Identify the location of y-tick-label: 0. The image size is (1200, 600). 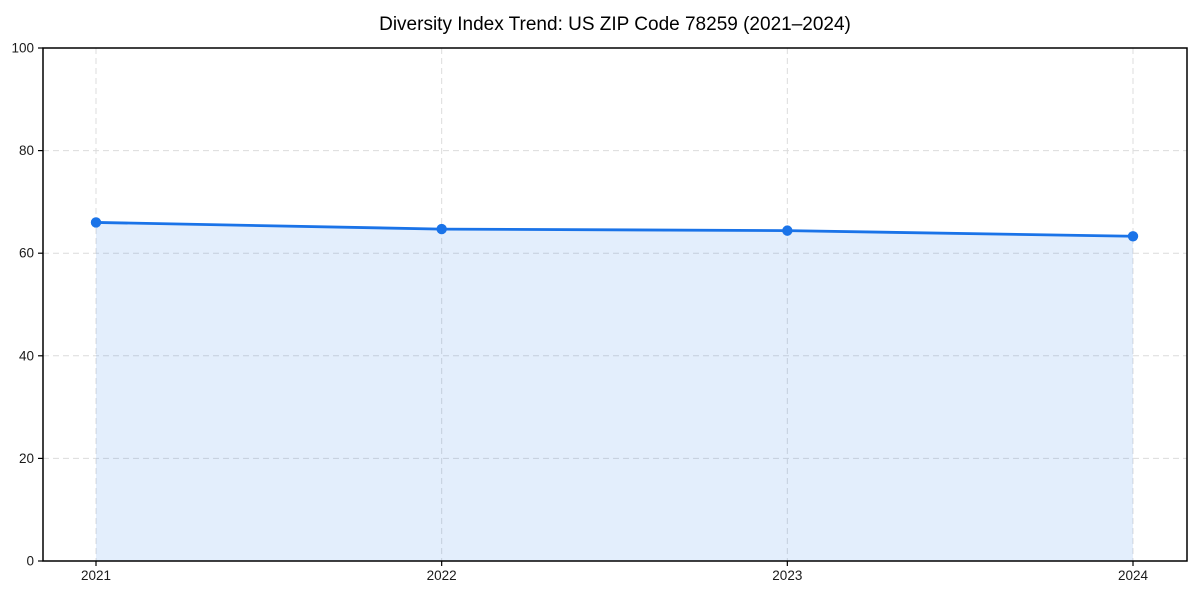
(30, 561).